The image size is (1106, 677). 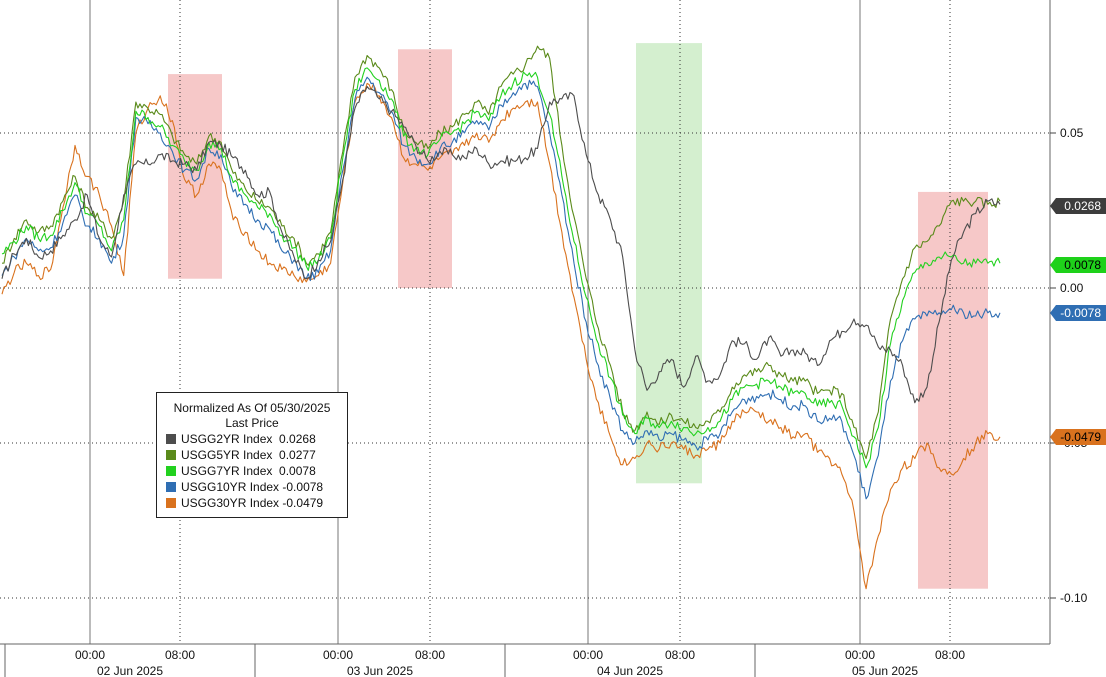 What do you see at coordinates (227, 439) in the screenshot?
I see `legend-series-name: USGG2YR Index` at bounding box center [227, 439].